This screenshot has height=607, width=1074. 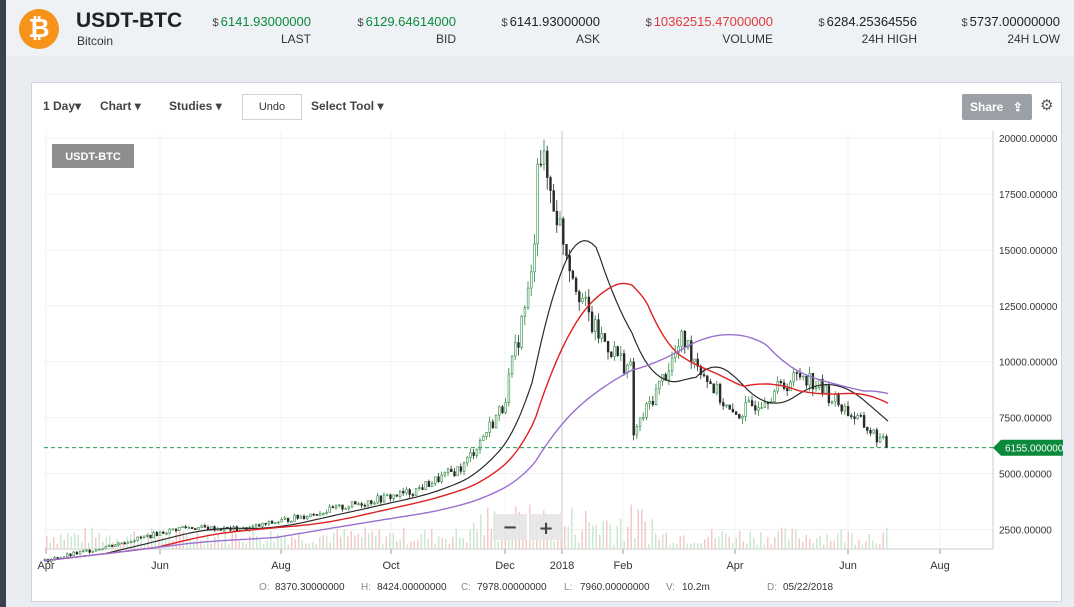 What do you see at coordinates (347, 106) in the screenshot?
I see `select-tool-dropdown: Select Tool ▾` at bounding box center [347, 106].